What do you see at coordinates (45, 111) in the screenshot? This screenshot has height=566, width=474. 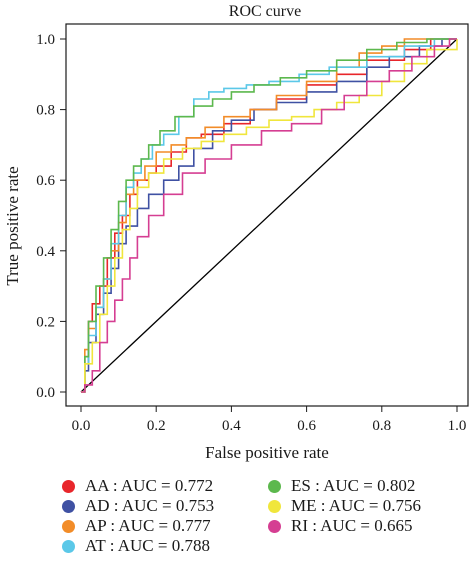 I see `y-tick-label: 0.8` at bounding box center [45, 111].